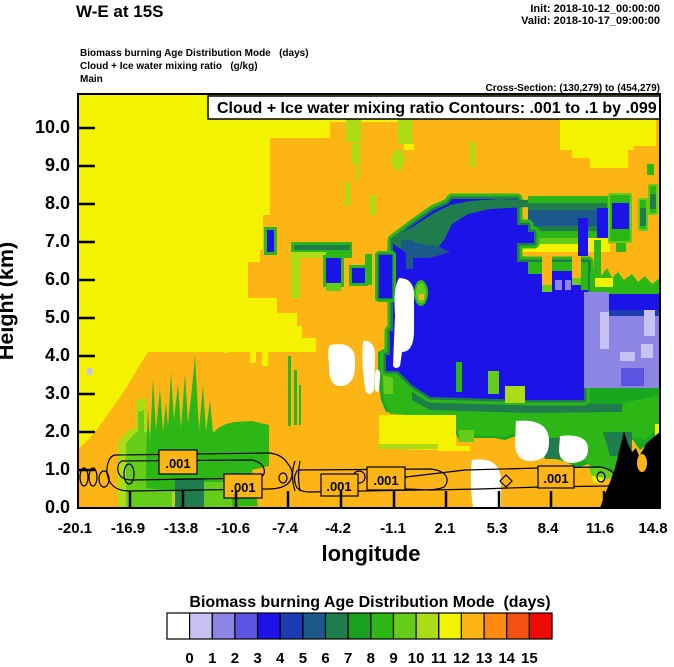 Image resolution: width=674 pixels, height=667 pixels. Describe the element at coordinates (338, 528) in the screenshot. I see `svg-text: -4.2` at that location.